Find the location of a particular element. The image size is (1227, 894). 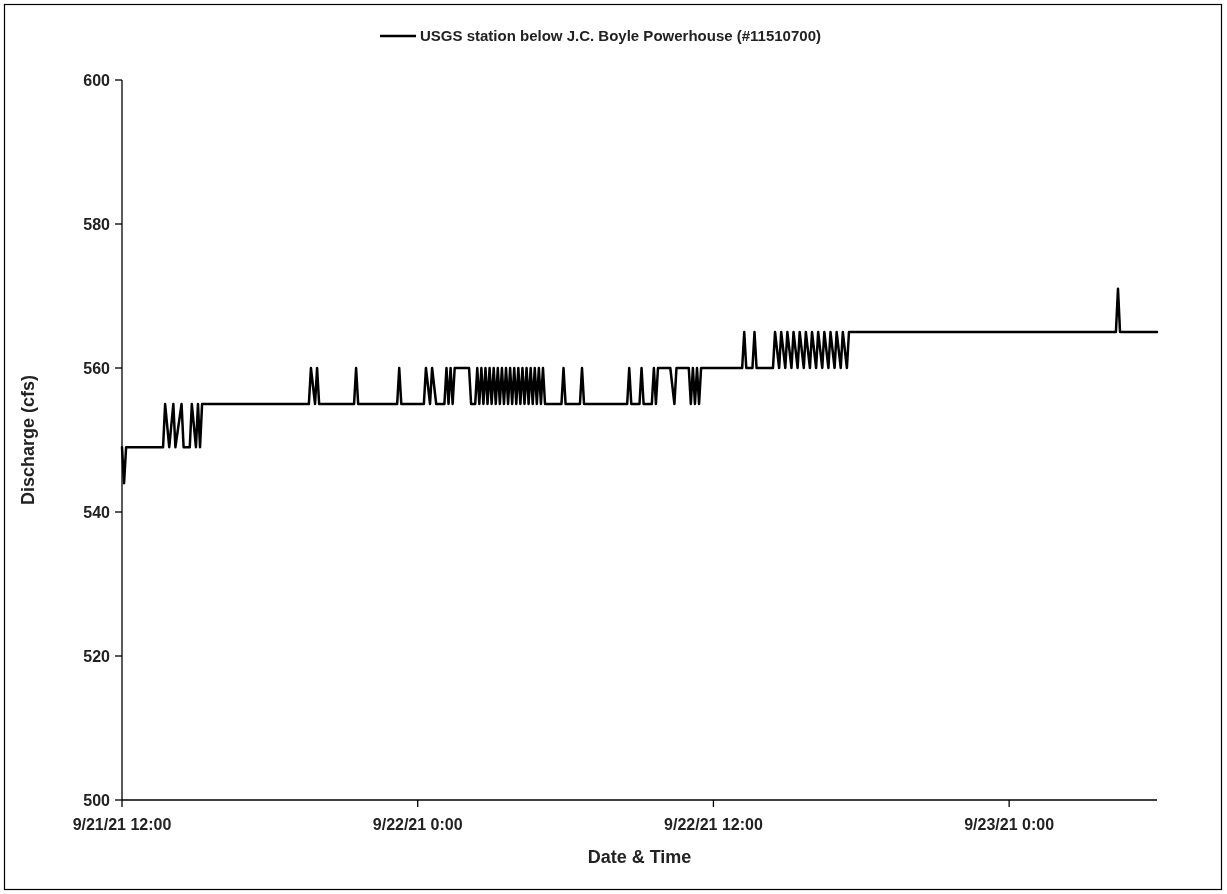

legend-label: USGS station below J.C. Boyle Powerhouse (#11510700) is located at coordinates (620, 36).